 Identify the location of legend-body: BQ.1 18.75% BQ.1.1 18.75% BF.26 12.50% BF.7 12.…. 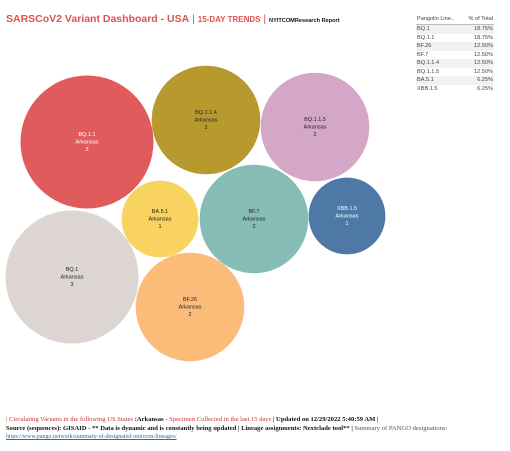
(455, 59).